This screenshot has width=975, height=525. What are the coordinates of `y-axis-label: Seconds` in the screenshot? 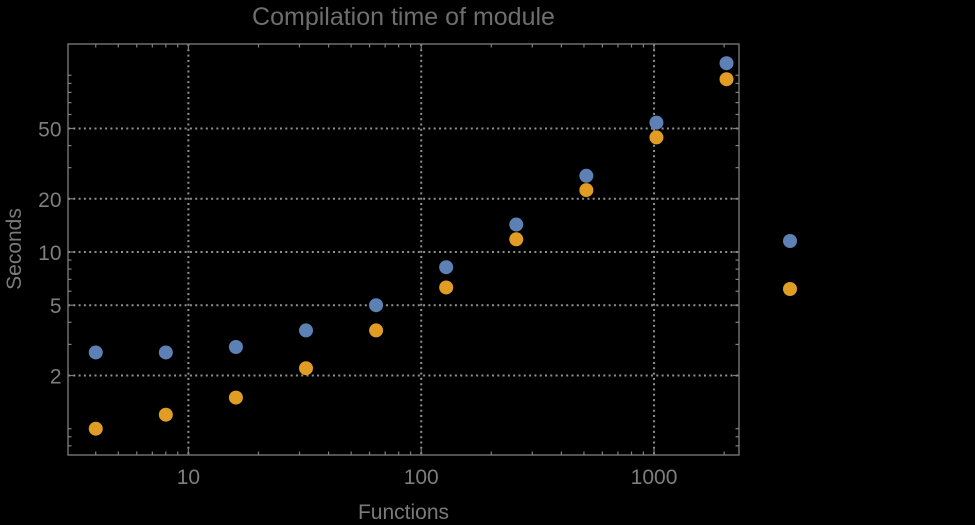 It's located at (14, 249).